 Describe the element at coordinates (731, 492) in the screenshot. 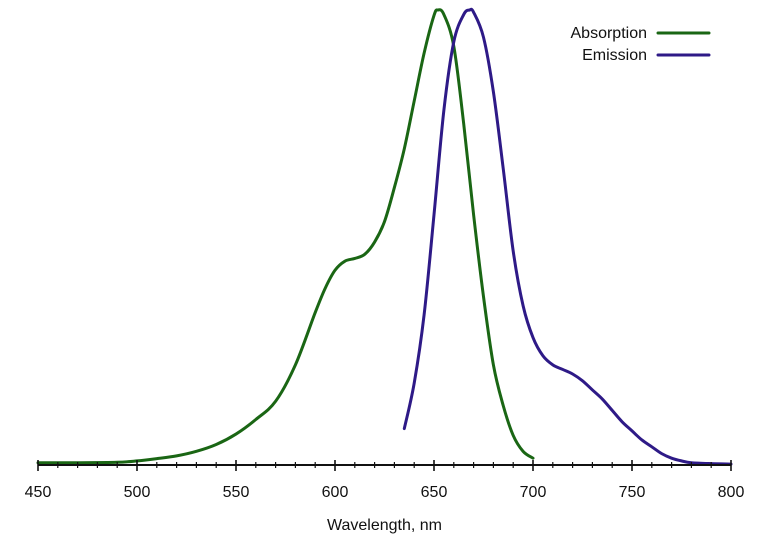

I see `x-tick-label: 800` at that location.